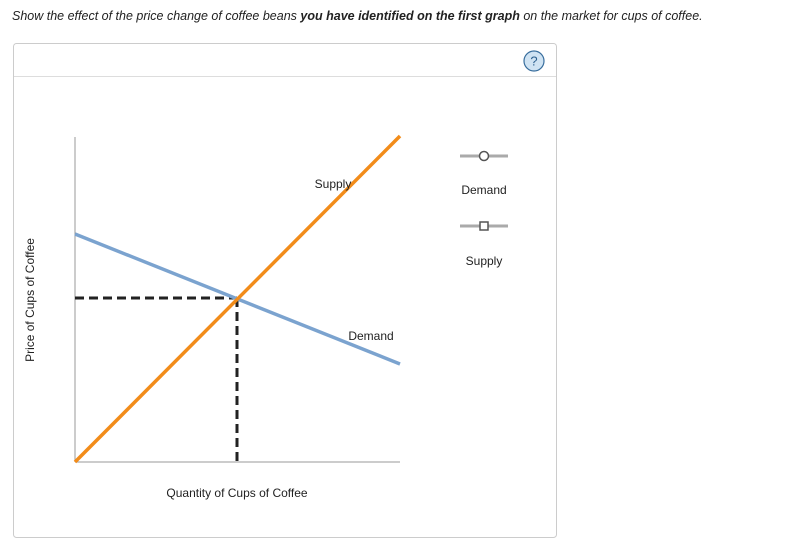 This screenshot has width=788, height=550. What do you see at coordinates (484, 174) in the screenshot?
I see `demand-tool: Demand` at bounding box center [484, 174].